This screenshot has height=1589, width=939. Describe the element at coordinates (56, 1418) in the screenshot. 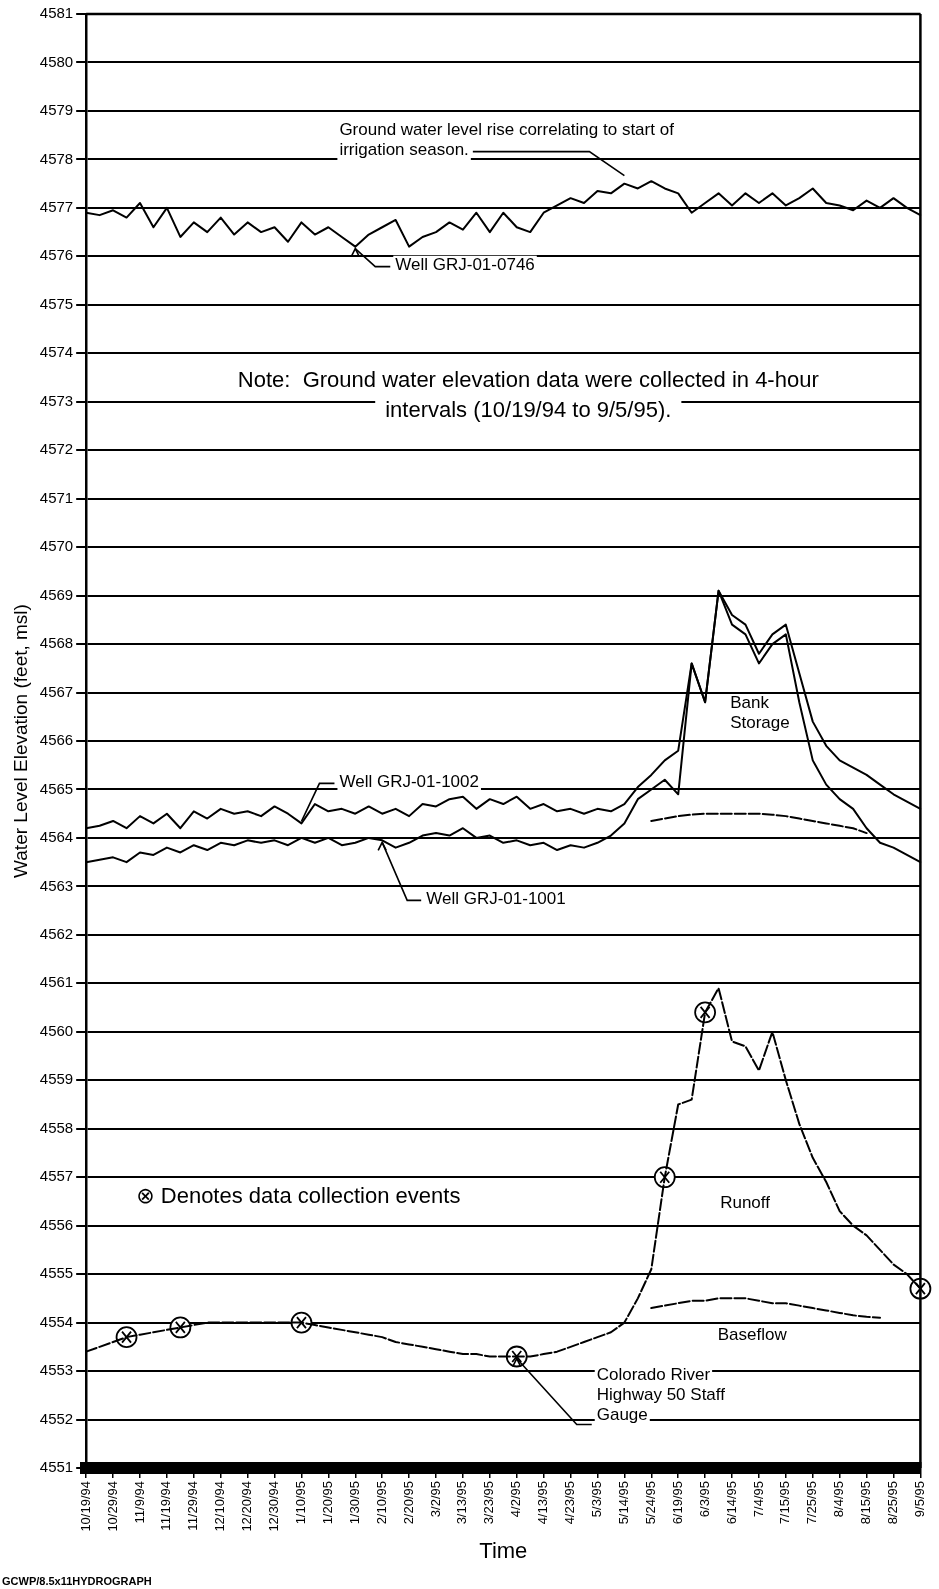

I see `y-tick-label: 4552` at that location.